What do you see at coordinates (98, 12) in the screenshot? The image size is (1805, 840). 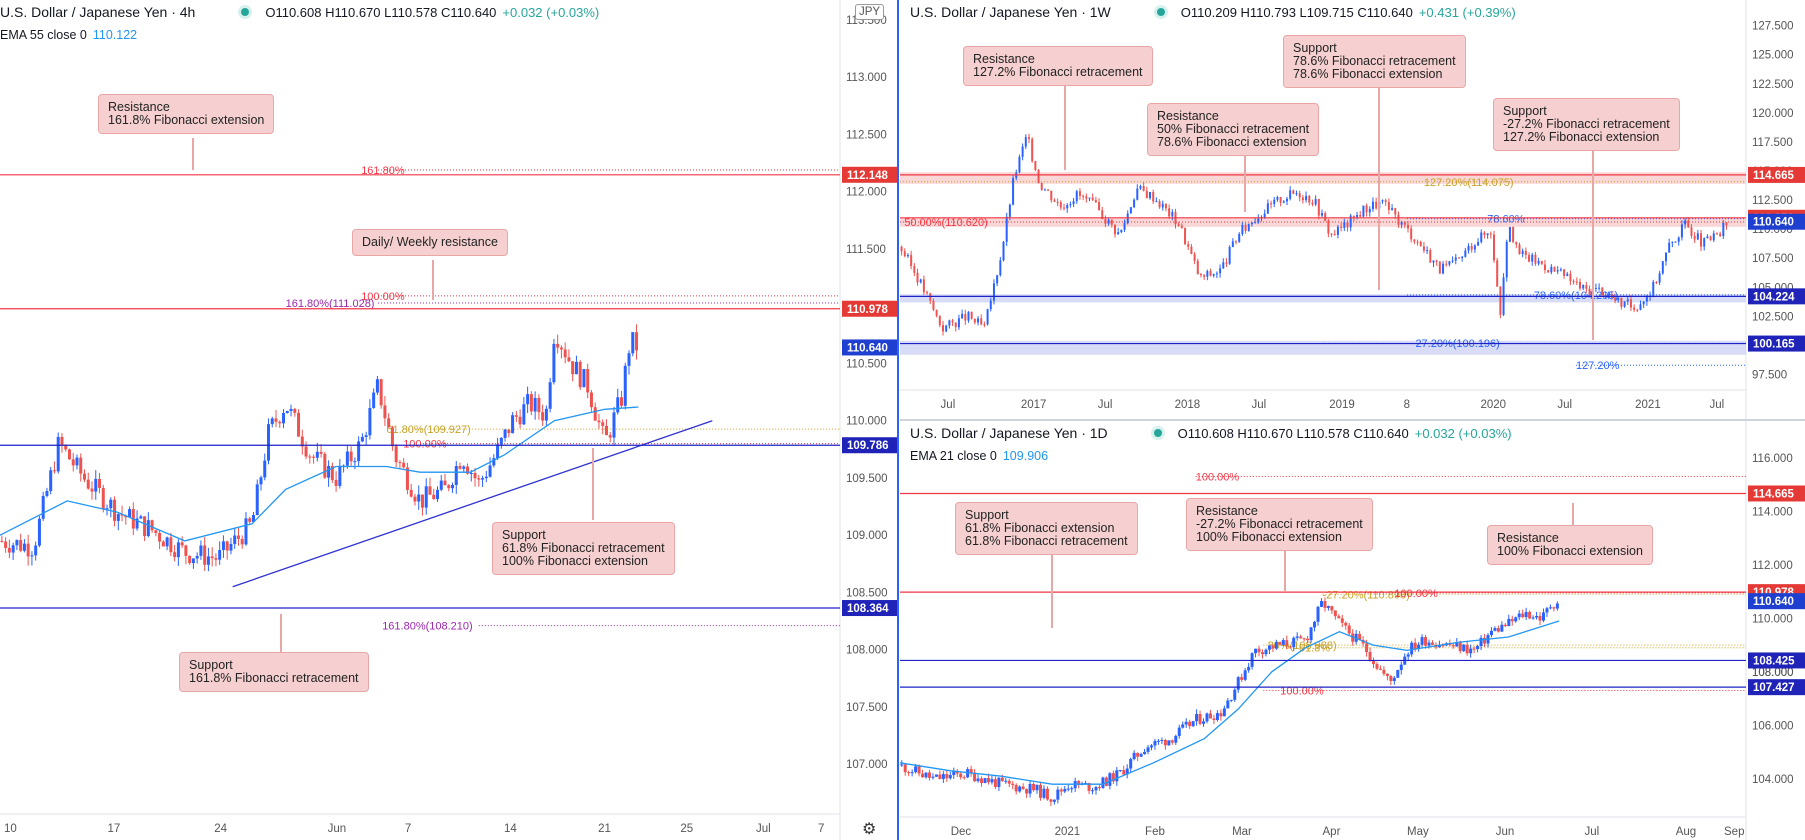 I see `symbol-title: U.S. Dollar / Japanese Yen · 4h` at bounding box center [98, 12].